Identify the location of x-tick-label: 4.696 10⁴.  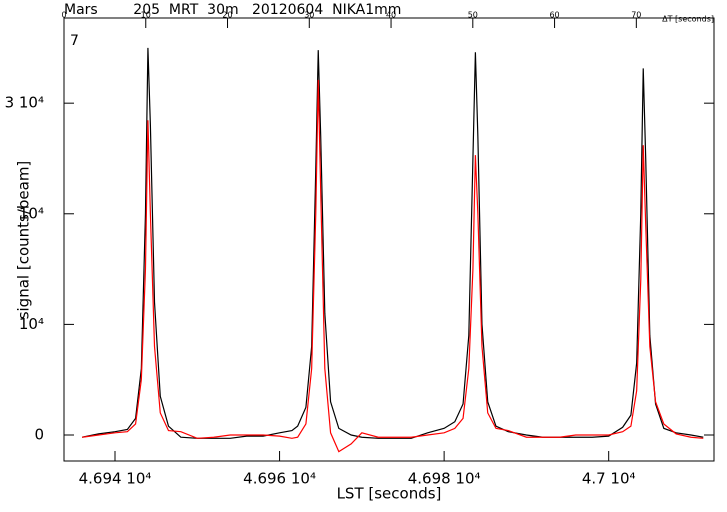
(279, 479).